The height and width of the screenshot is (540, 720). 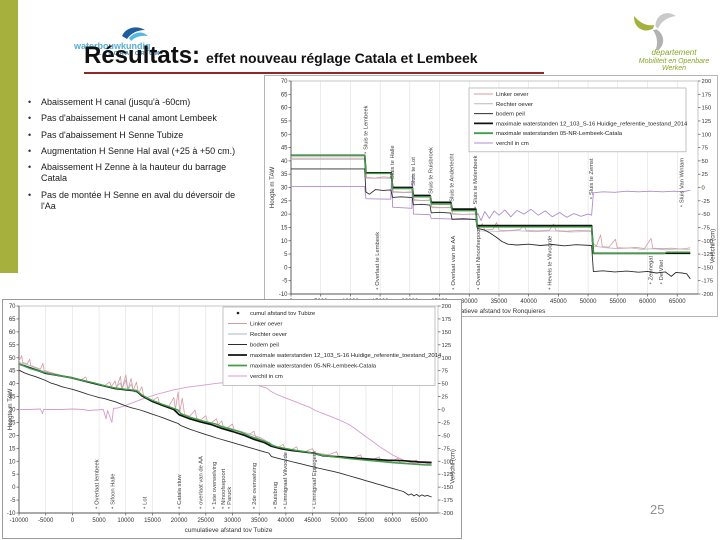 What do you see at coordinates (129, 54) in the screenshot?
I see `logo-text-laboratorium: LABORATORIUM` at bounding box center [129, 54].